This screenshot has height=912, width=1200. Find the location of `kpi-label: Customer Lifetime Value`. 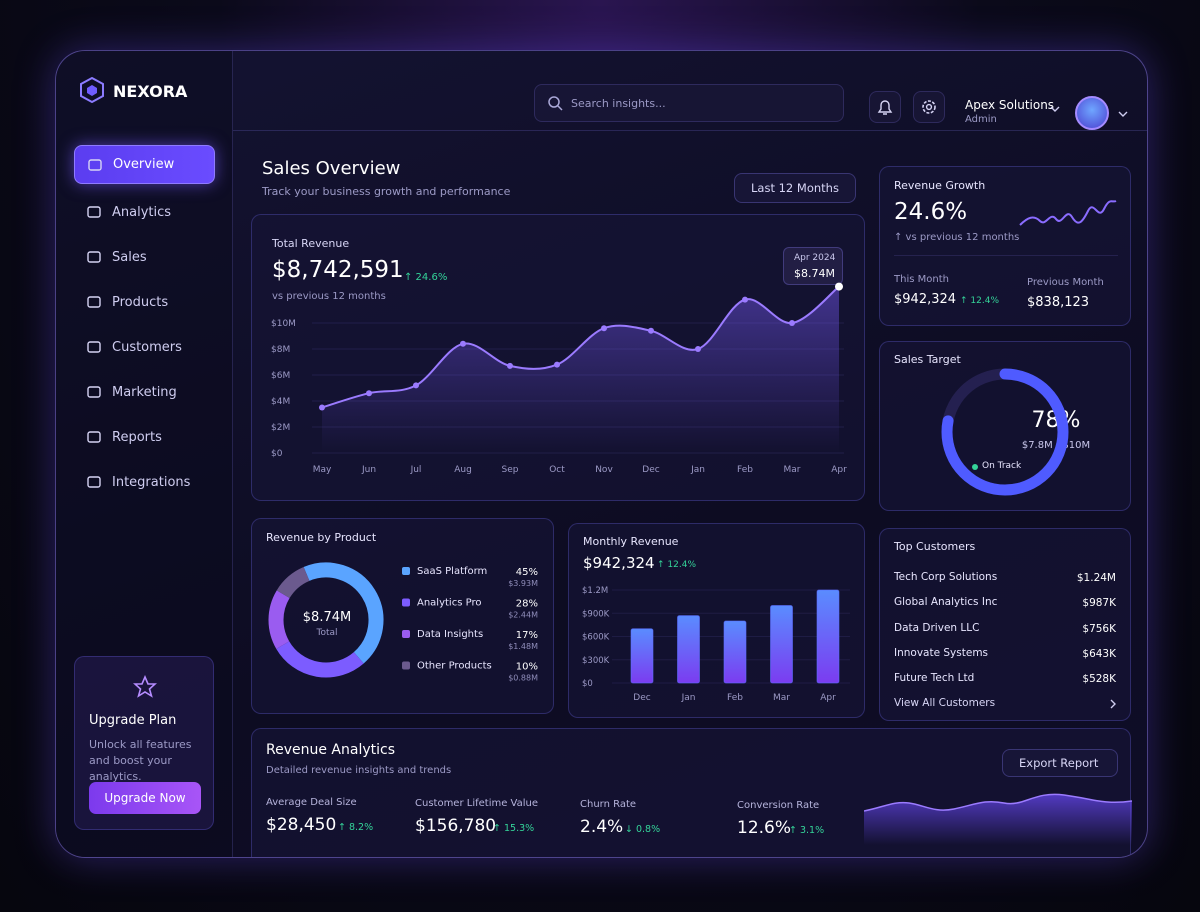

kpi-label: Customer Lifetime Value is located at coordinates (477, 803).